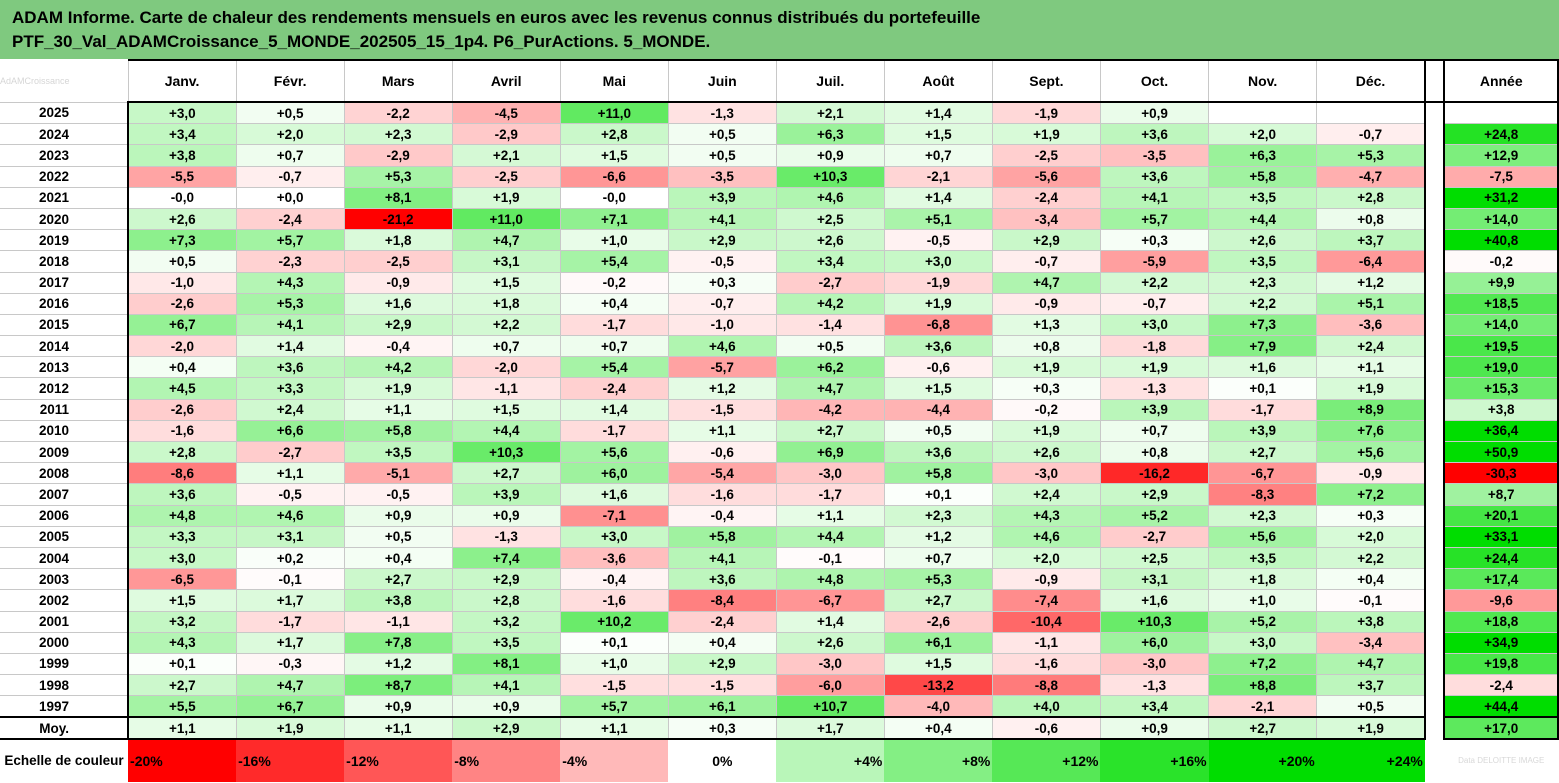 The height and width of the screenshot is (783, 1559). What do you see at coordinates (1263, 685) in the screenshot?
I see `heat-cell: +8,8` at bounding box center [1263, 685].